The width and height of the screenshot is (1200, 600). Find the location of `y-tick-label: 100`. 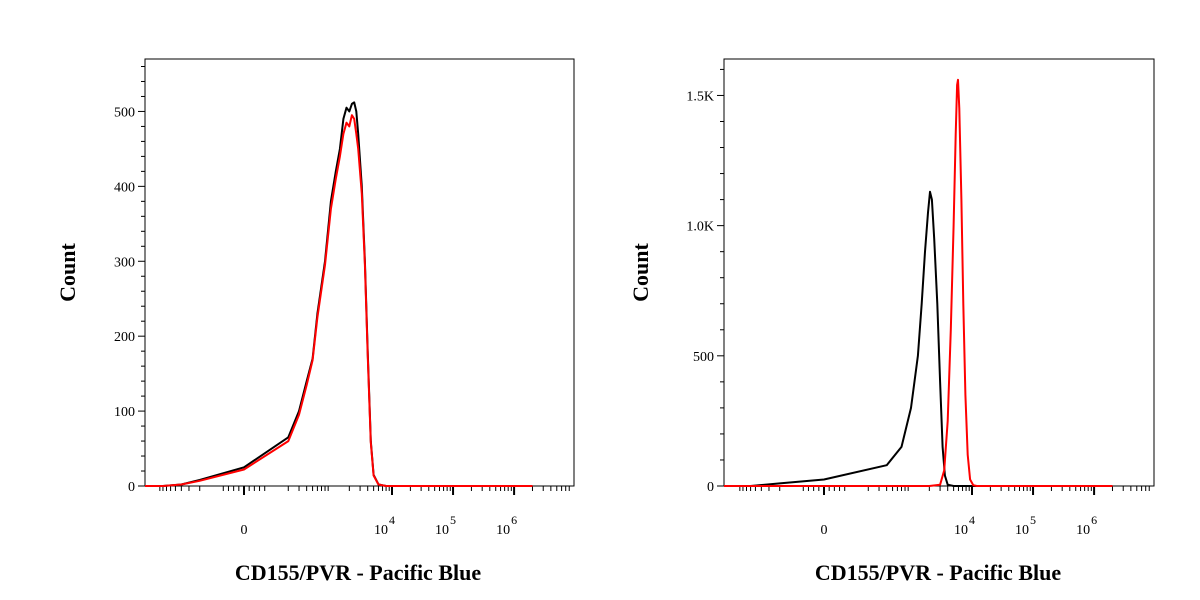

y-tick-label: 100 is located at coordinates (124, 412).